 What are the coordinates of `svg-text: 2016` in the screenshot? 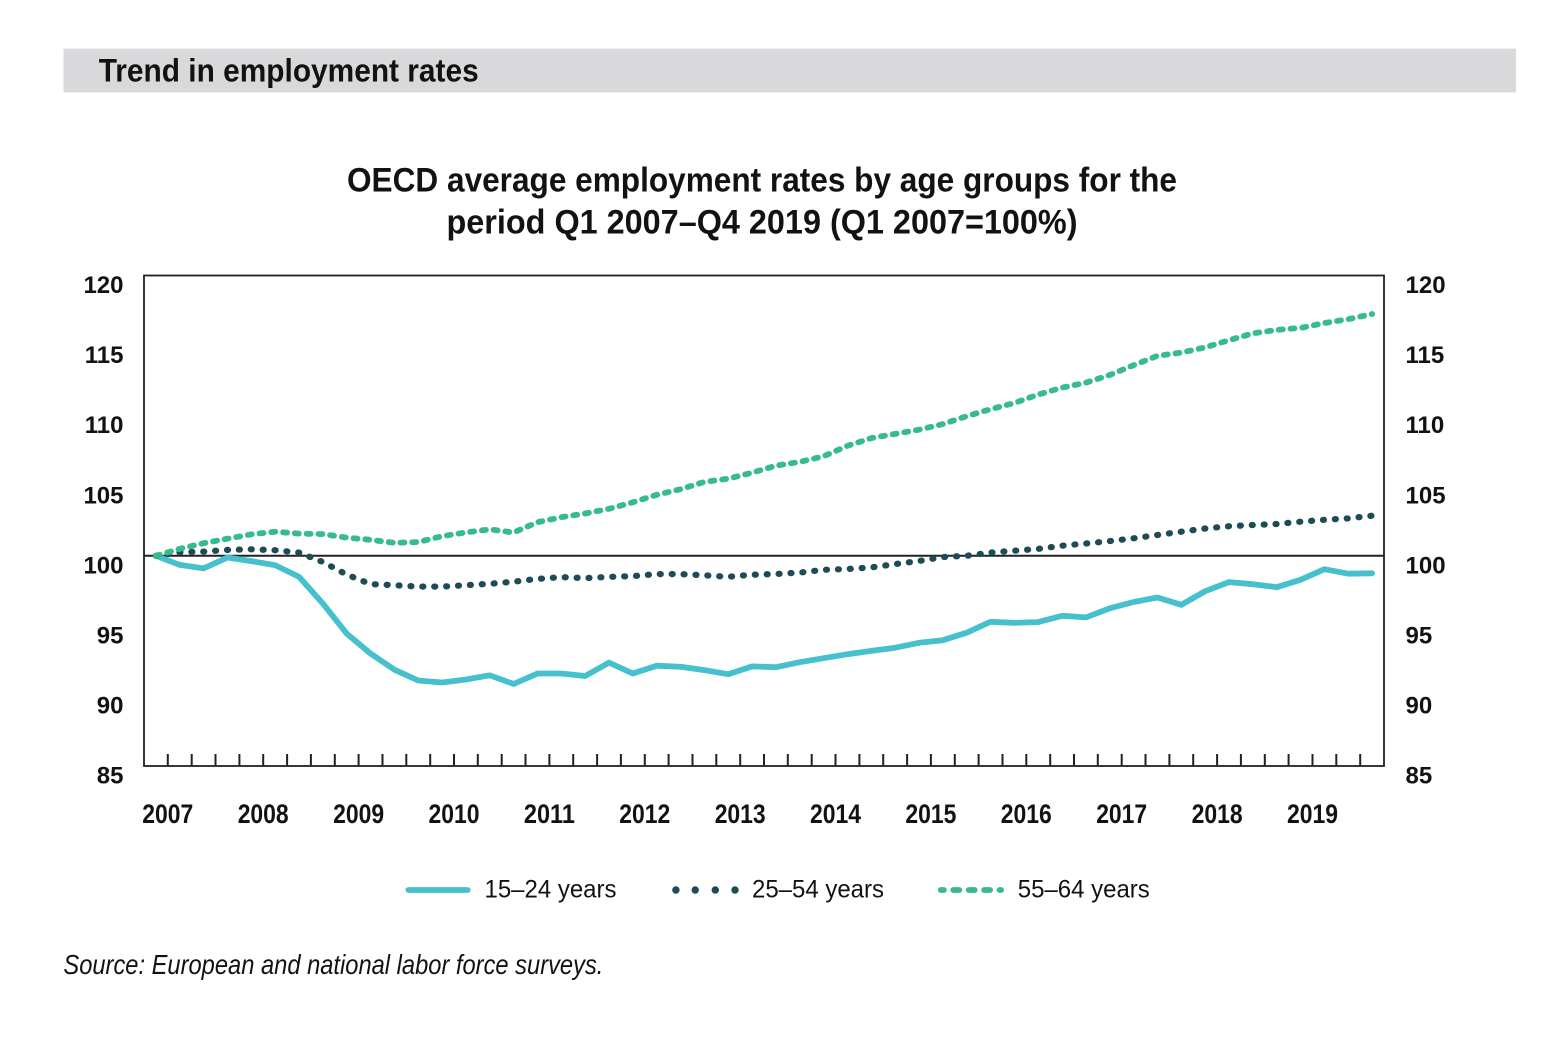 It's located at (1026, 814).